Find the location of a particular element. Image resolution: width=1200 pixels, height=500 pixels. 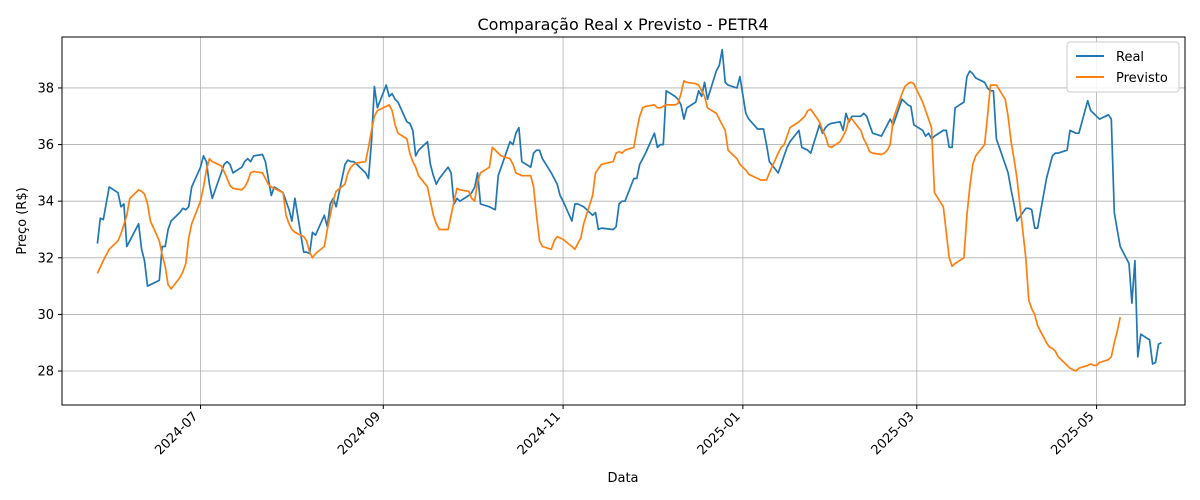

y-tick-label: 28 is located at coordinates (45, 372).